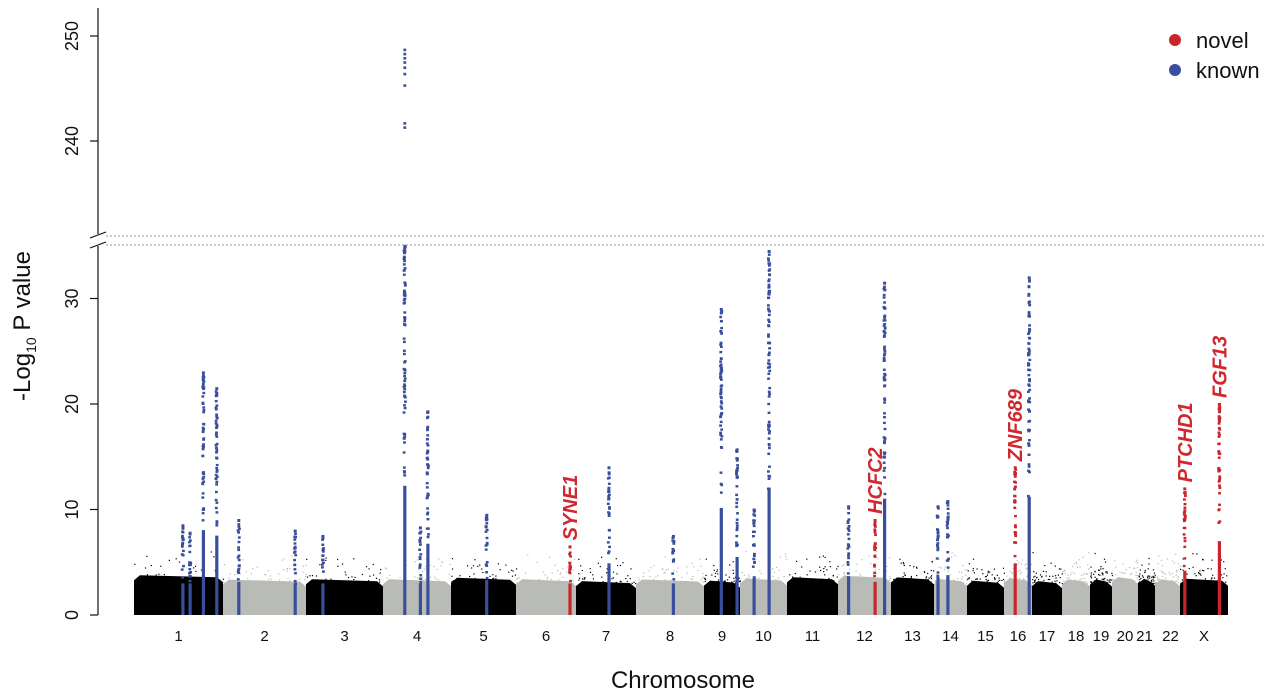 The width and height of the screenshot is (1280, 699). What do you see at coordinates (323, 549) in the screenshot?
I see `known-locus-7-point` at bounding box center [323, 549].